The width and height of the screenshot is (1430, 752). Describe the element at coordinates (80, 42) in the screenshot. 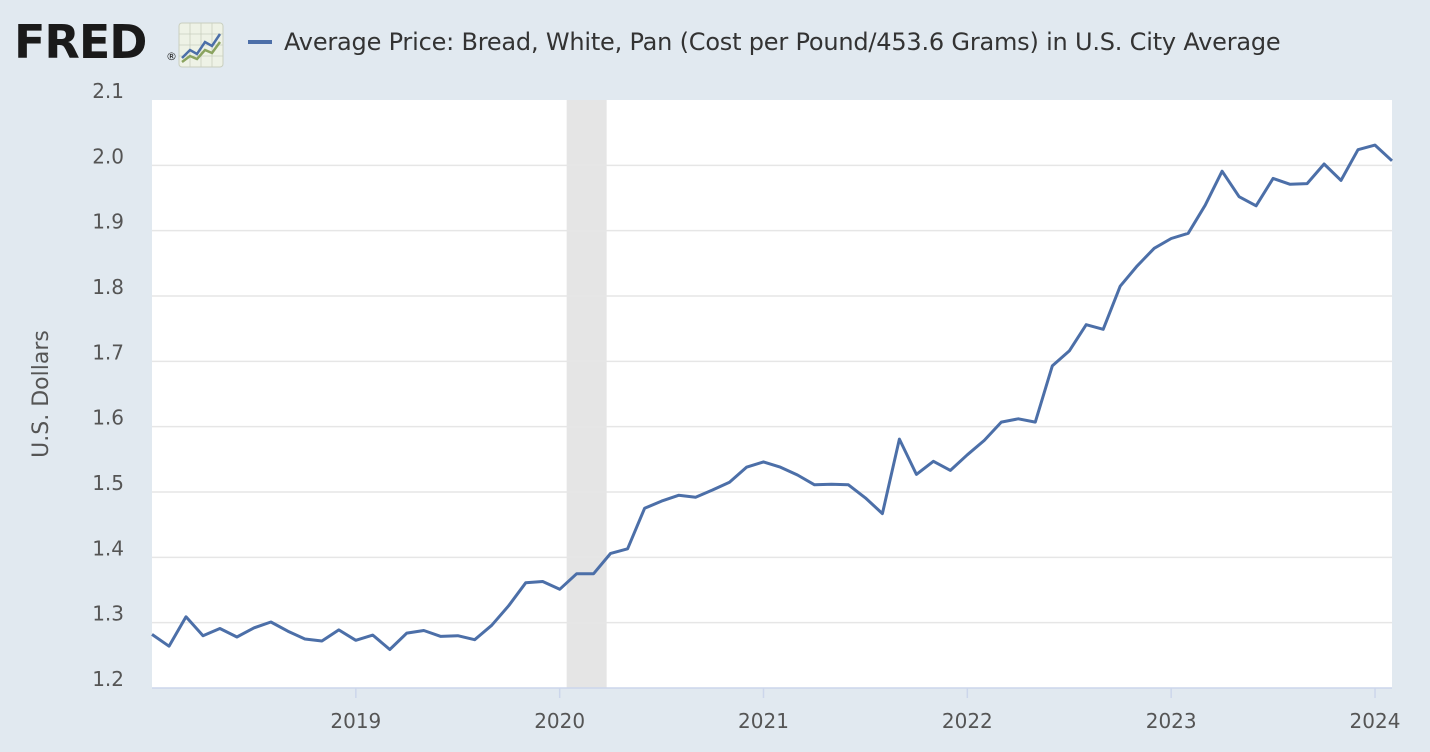

I see `fred-wordmark: FRED` at that location.